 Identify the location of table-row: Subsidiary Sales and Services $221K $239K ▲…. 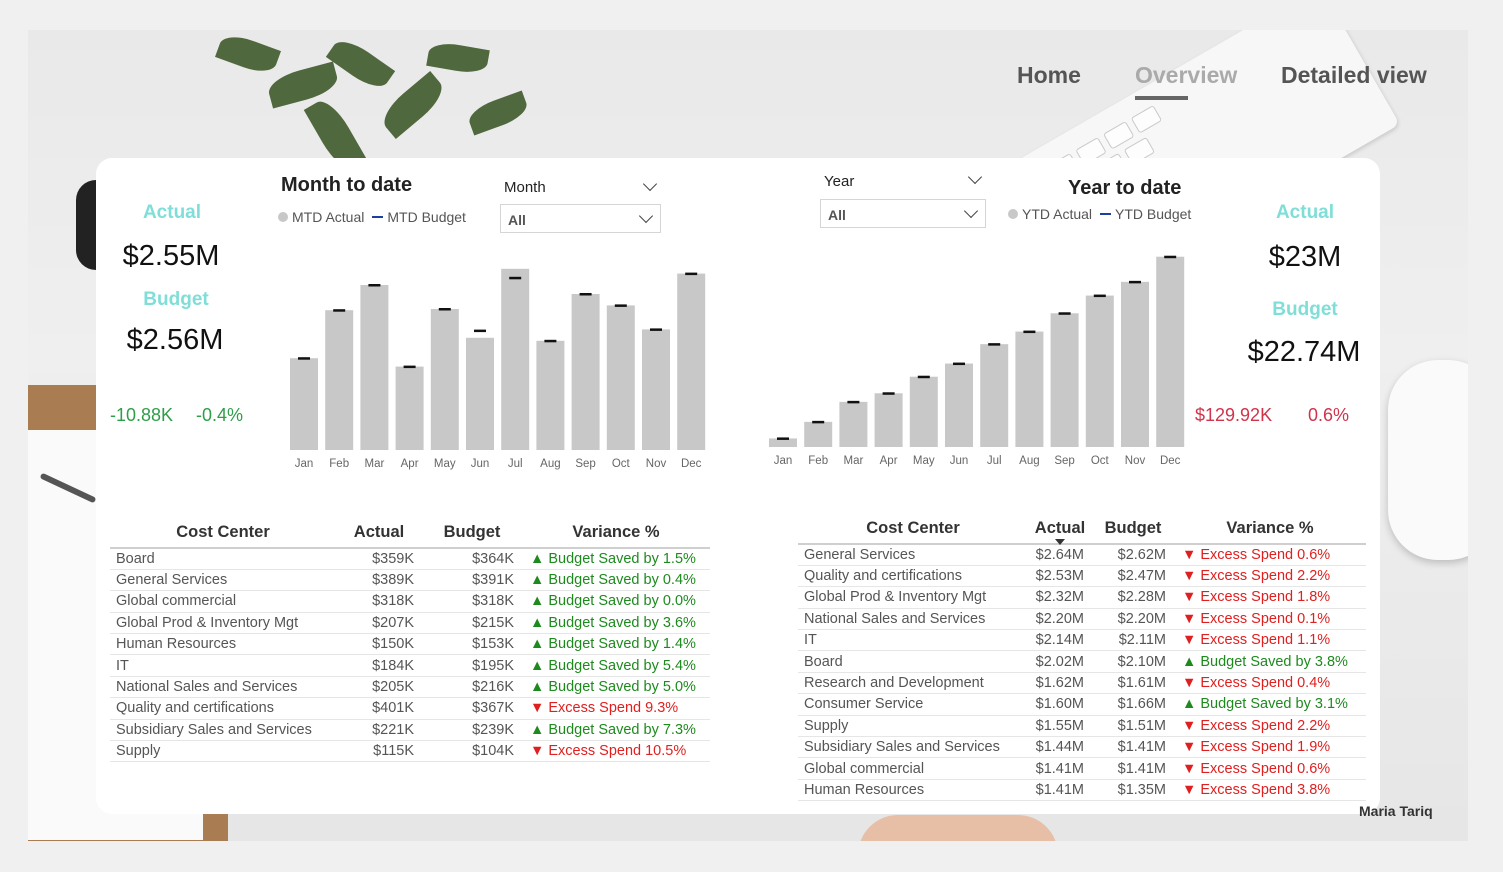
(410, 730).